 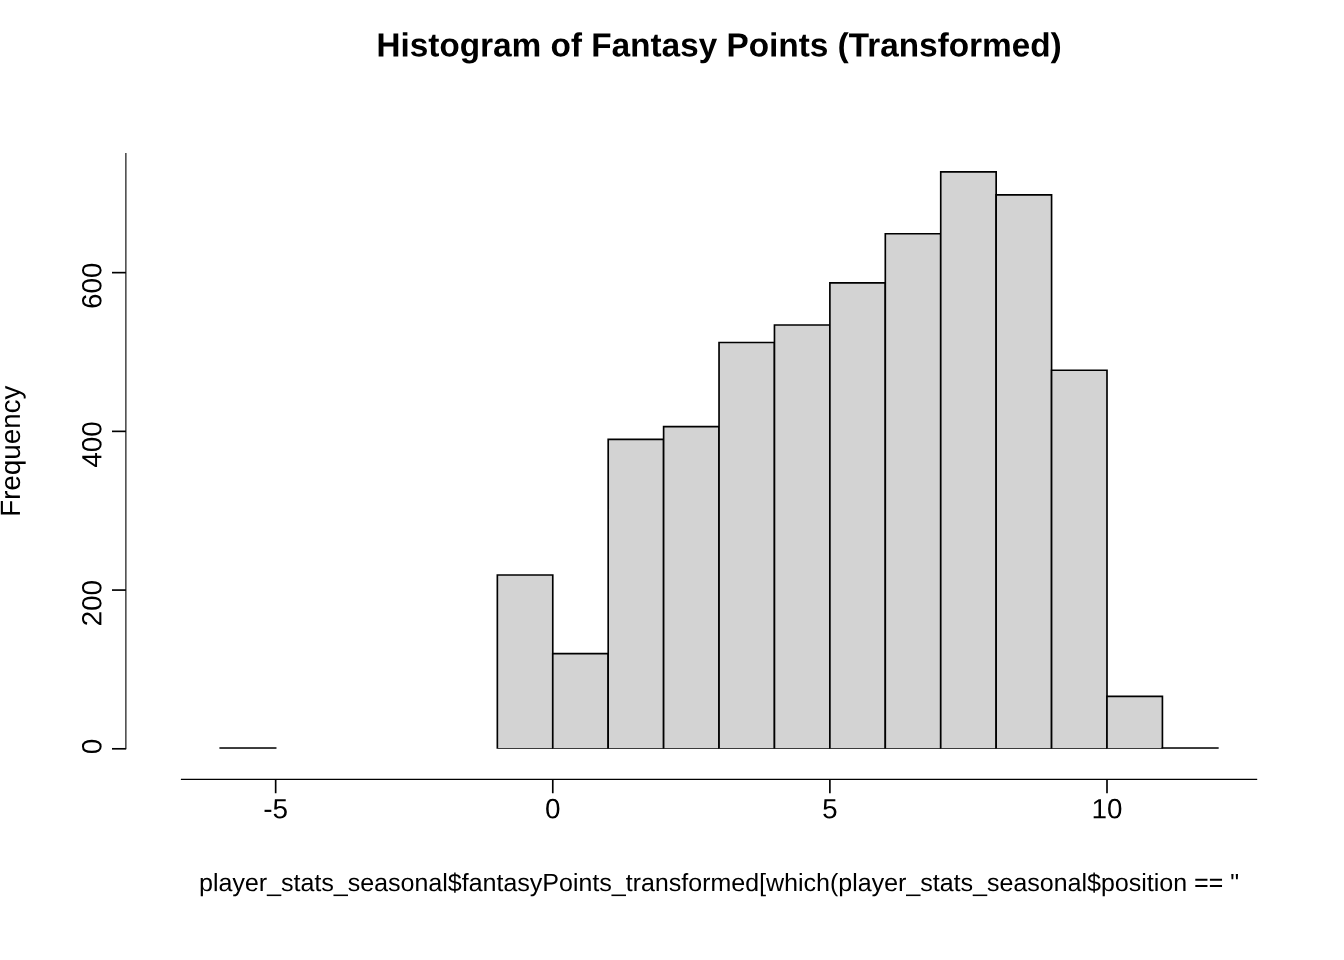 What do you see at coordinates (719, 48) in the screenshot?
I see `chart-title: Histogram of Fantasy Points (Transformed)` at bounding box center [719, 48].